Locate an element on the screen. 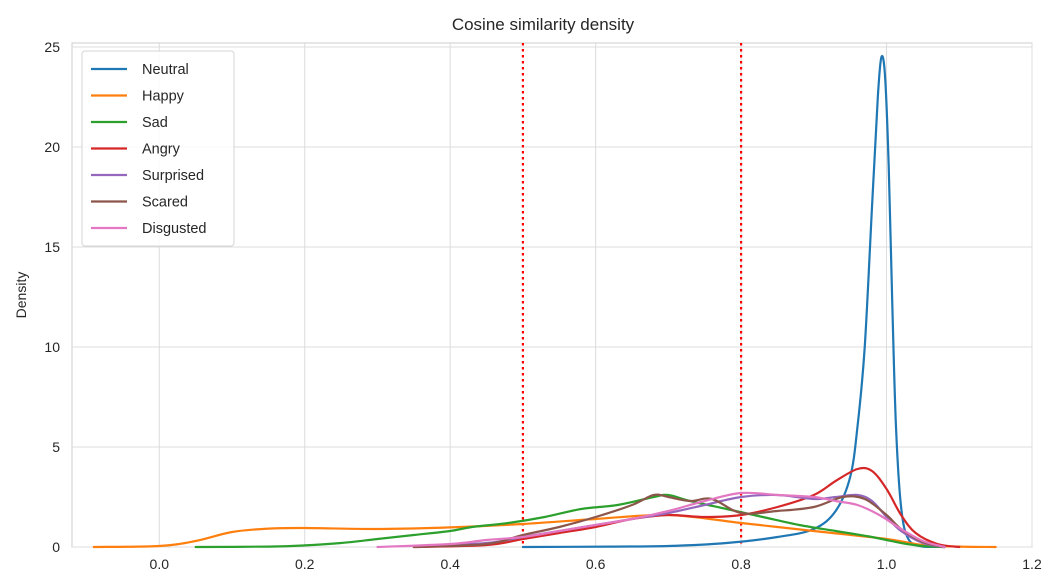 The image size is (1053, 575). legend-box is located at coordinates (158, 148).